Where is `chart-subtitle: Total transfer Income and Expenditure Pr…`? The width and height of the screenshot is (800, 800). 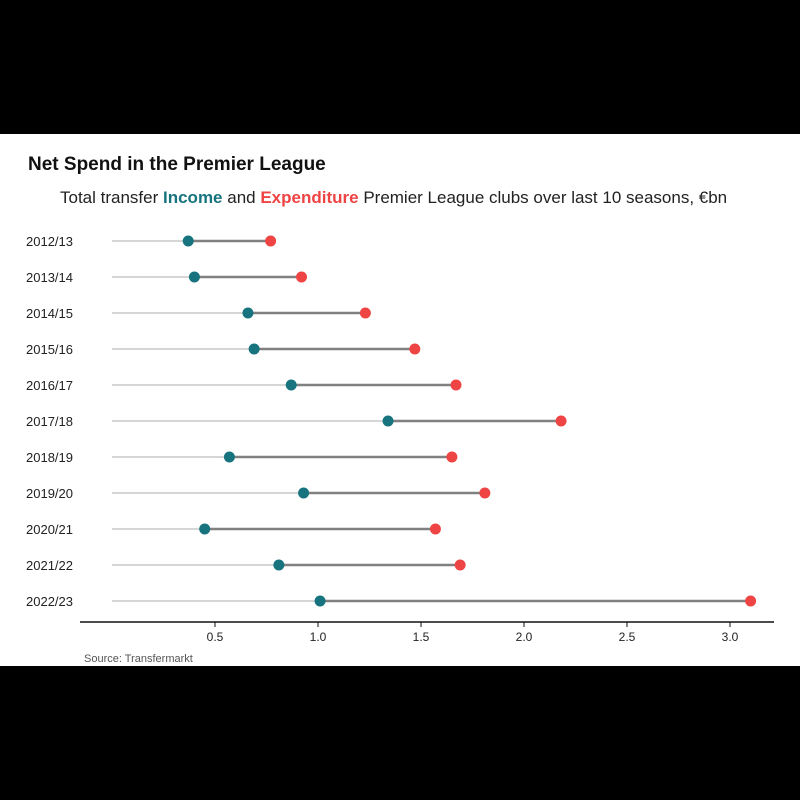
chart-subtitle: Total transfer Income and Expenditure Pr… is located at coordinates (393, 198).